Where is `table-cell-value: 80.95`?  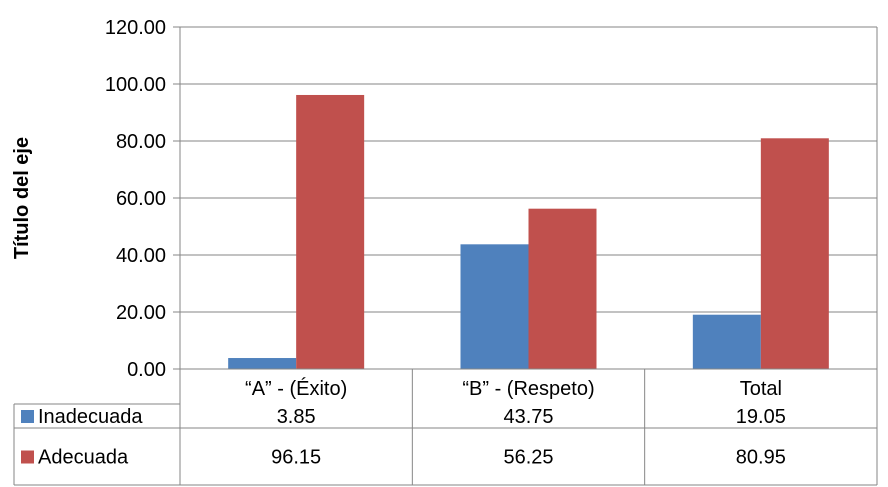
table-cell-value: 80.95 is located at coordinates (761, 458).